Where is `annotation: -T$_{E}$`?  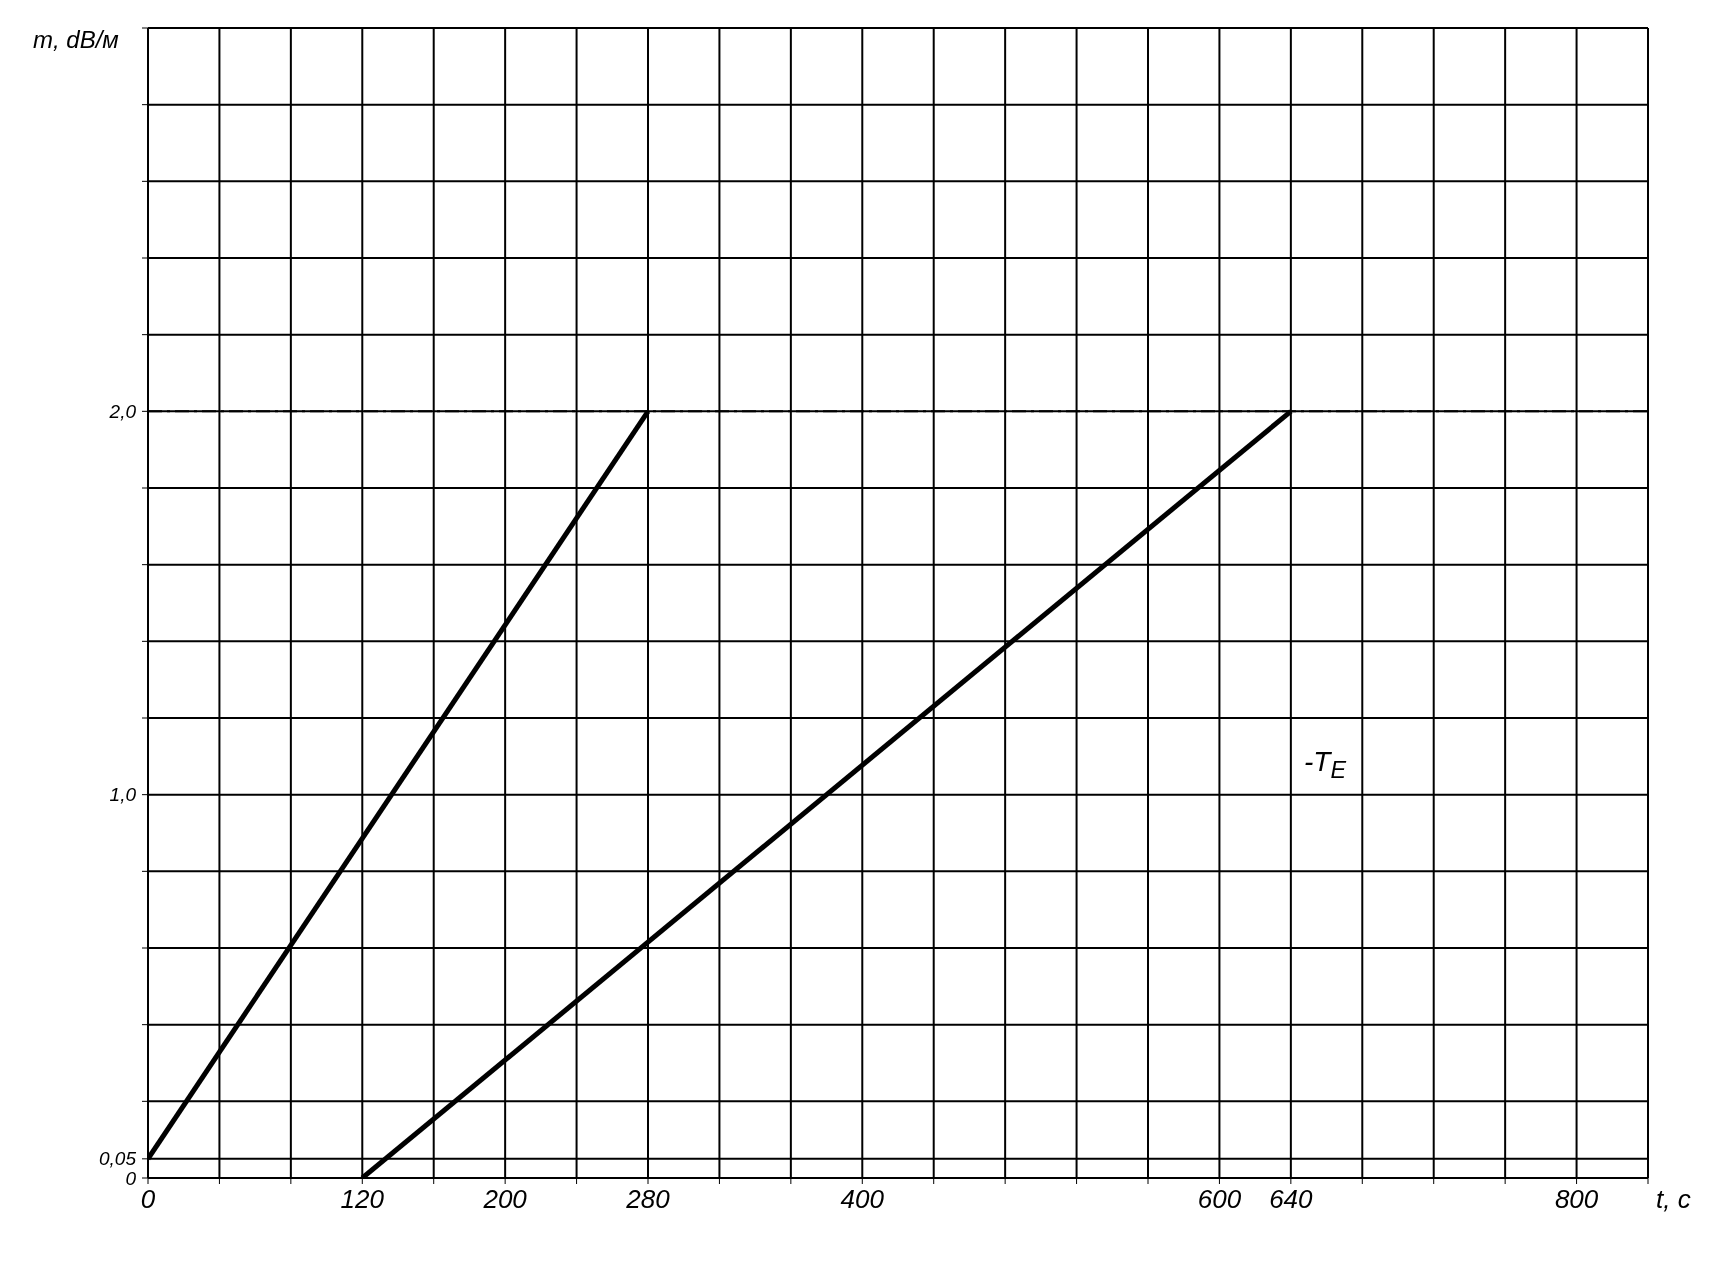
annotation: -T$_{E}$ is located at coordinates (1325, 765).